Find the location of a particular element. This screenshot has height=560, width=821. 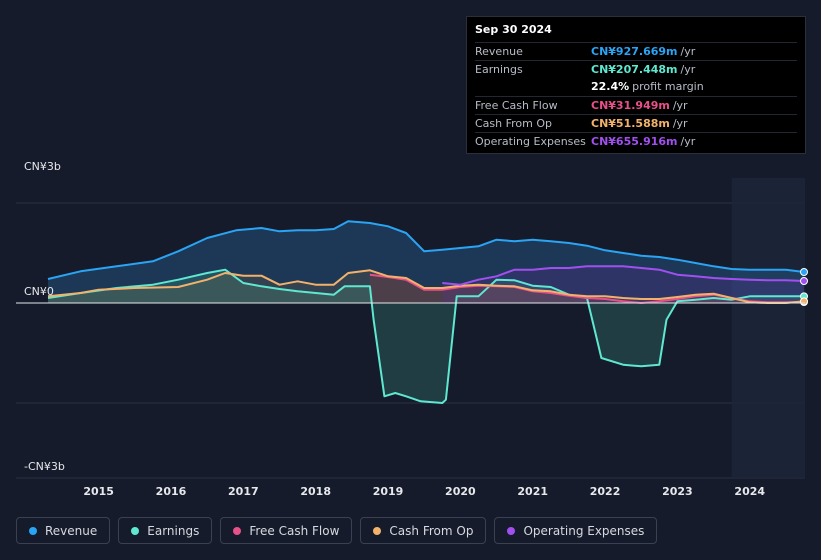

tooltip-value: CN¥927.669m is located at coordinates (634, 52).